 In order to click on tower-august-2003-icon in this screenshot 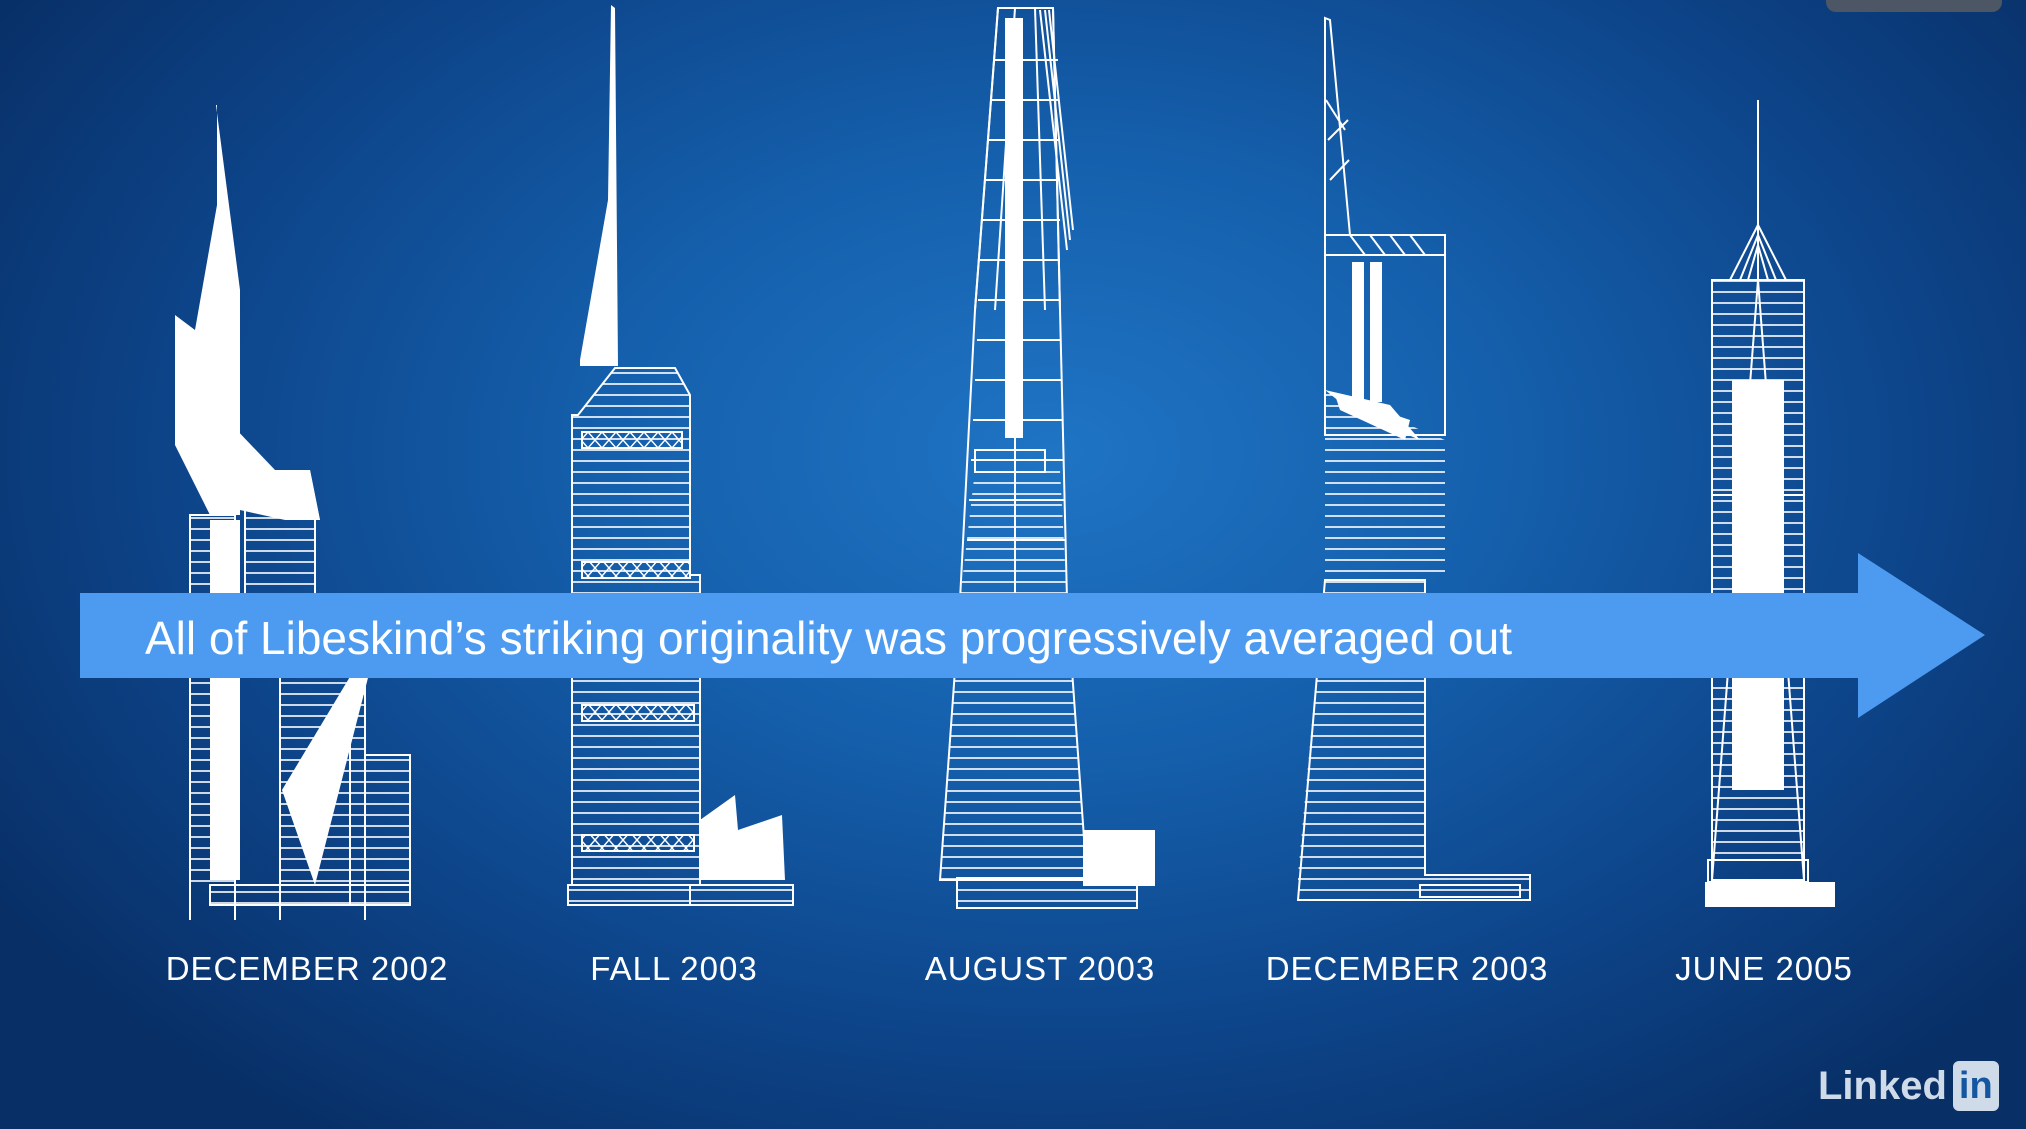, I will do `click(1046, 458)`.